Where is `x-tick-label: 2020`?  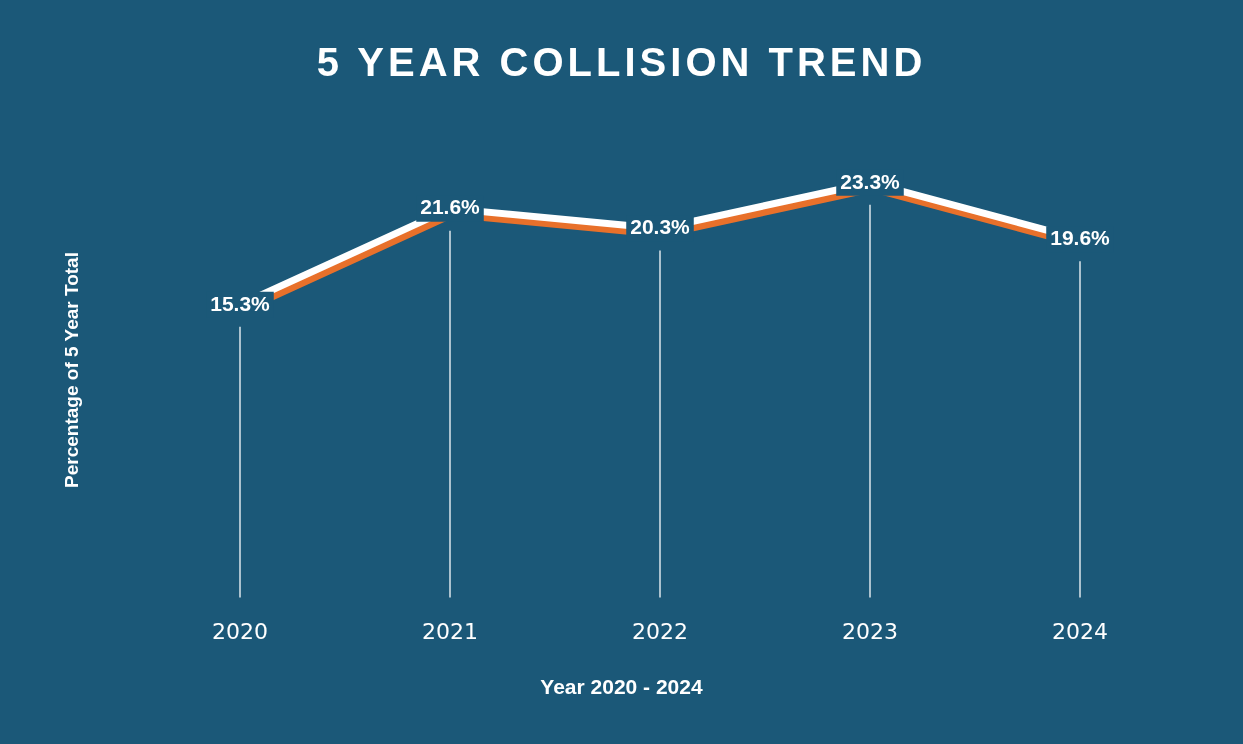
x-tick-label: 2020 is located at coordinates (240, 631).